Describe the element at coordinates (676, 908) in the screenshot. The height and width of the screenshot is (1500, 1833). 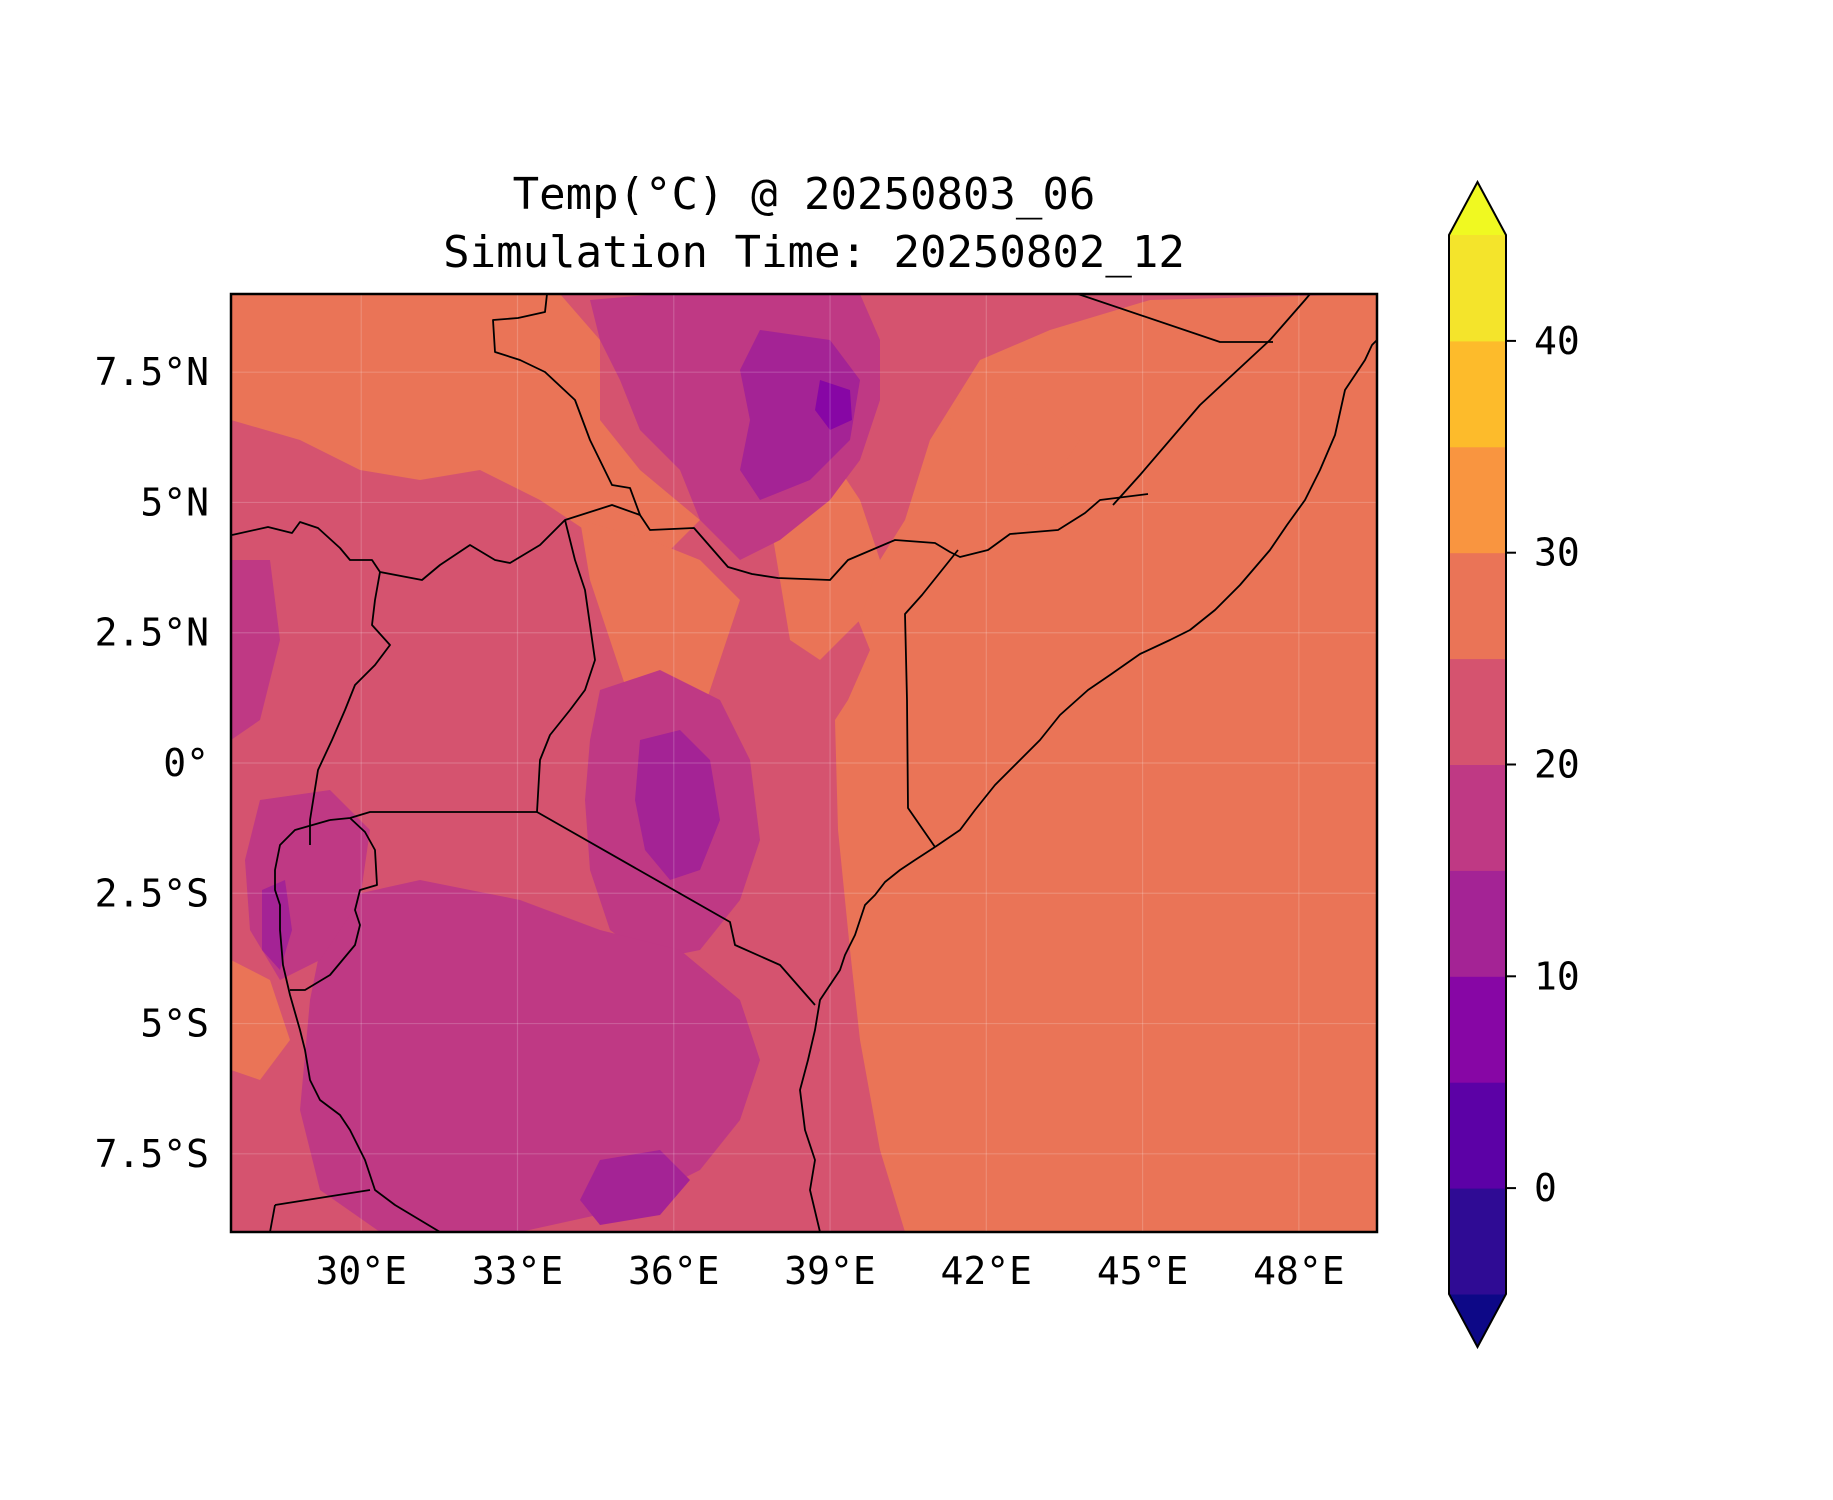
I see `border-kenya-tanzania` at that location.